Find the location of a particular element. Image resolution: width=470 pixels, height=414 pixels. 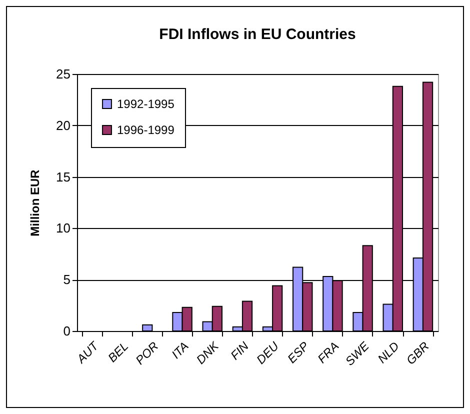

x-tick-label: FIN is located at coordinates (240, 350).